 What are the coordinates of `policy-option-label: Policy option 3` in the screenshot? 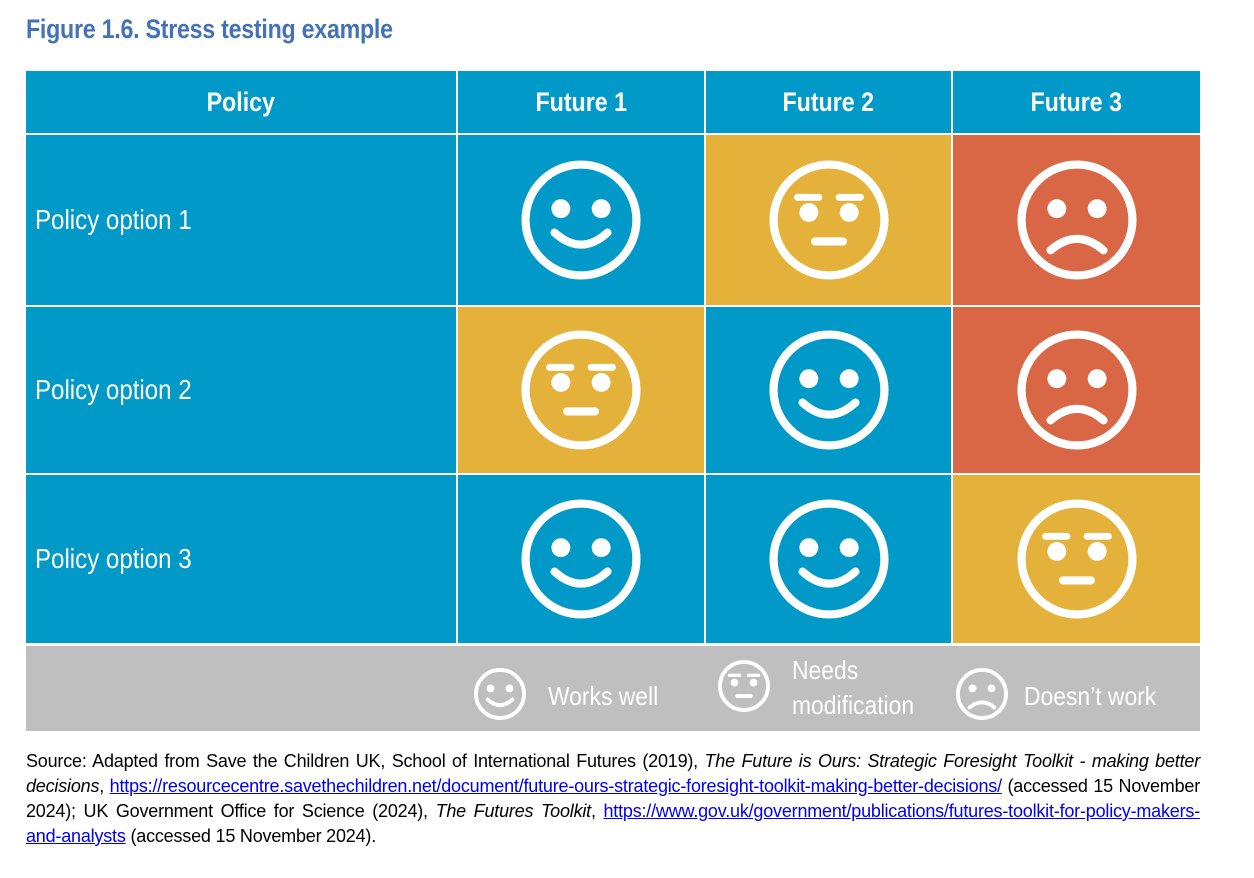 It's located at (113, 558).